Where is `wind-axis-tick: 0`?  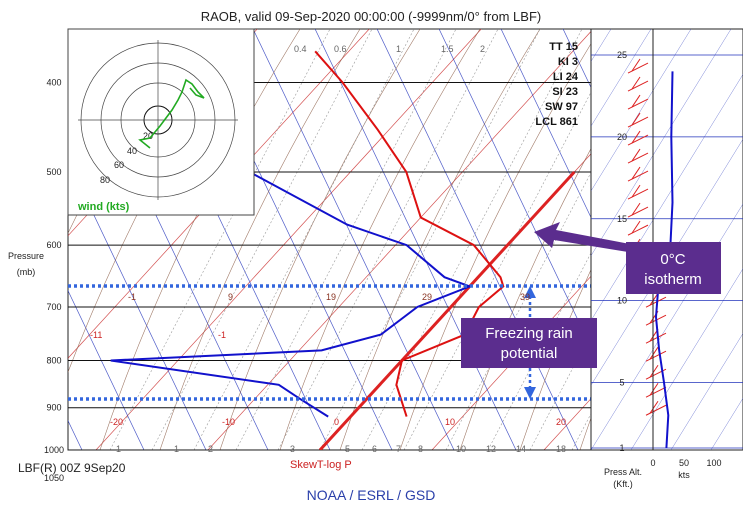
wind-axis-tick: 0 is located at coordinates (652, 463).